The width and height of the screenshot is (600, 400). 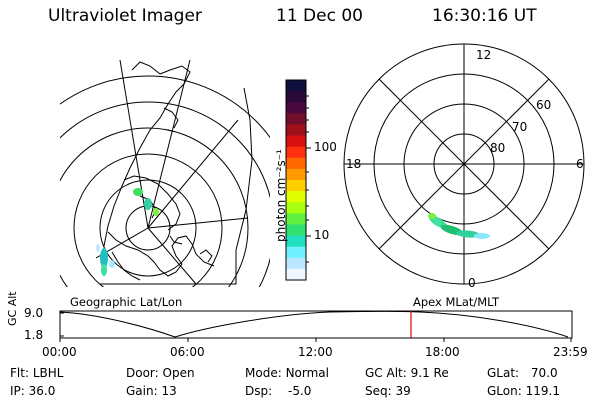 What do you see at coordinates (160, 373) in the screenshot?
I see `door-row: Door: Open` at bounding box center [160, 373].